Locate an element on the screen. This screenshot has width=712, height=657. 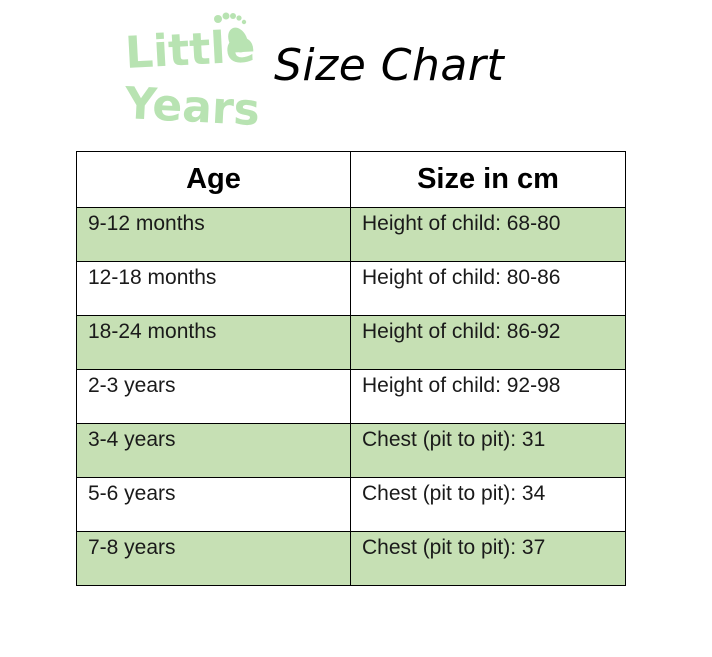
table-row: 12-18 months Height of child: 80-86 is located at coordinates (351, 288).